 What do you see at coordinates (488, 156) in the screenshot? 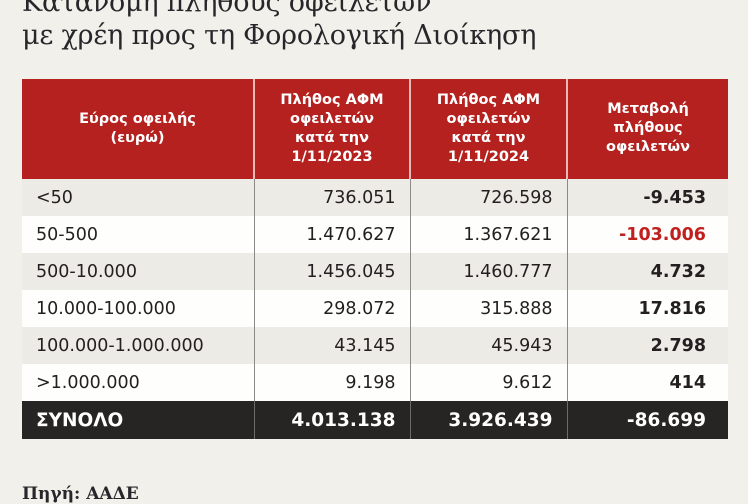
I see `column-header-count-2024-line-4: 1/11/2024` at bounding box center [488, 156].